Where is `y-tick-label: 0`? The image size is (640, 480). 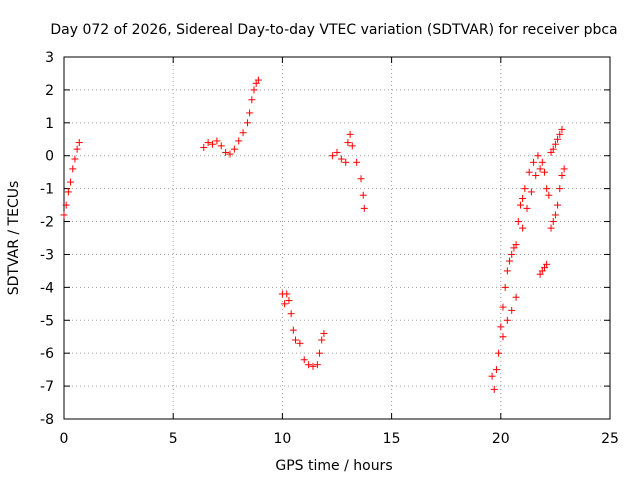
y-tick-label: 0 is located at coordinates (49, 157).